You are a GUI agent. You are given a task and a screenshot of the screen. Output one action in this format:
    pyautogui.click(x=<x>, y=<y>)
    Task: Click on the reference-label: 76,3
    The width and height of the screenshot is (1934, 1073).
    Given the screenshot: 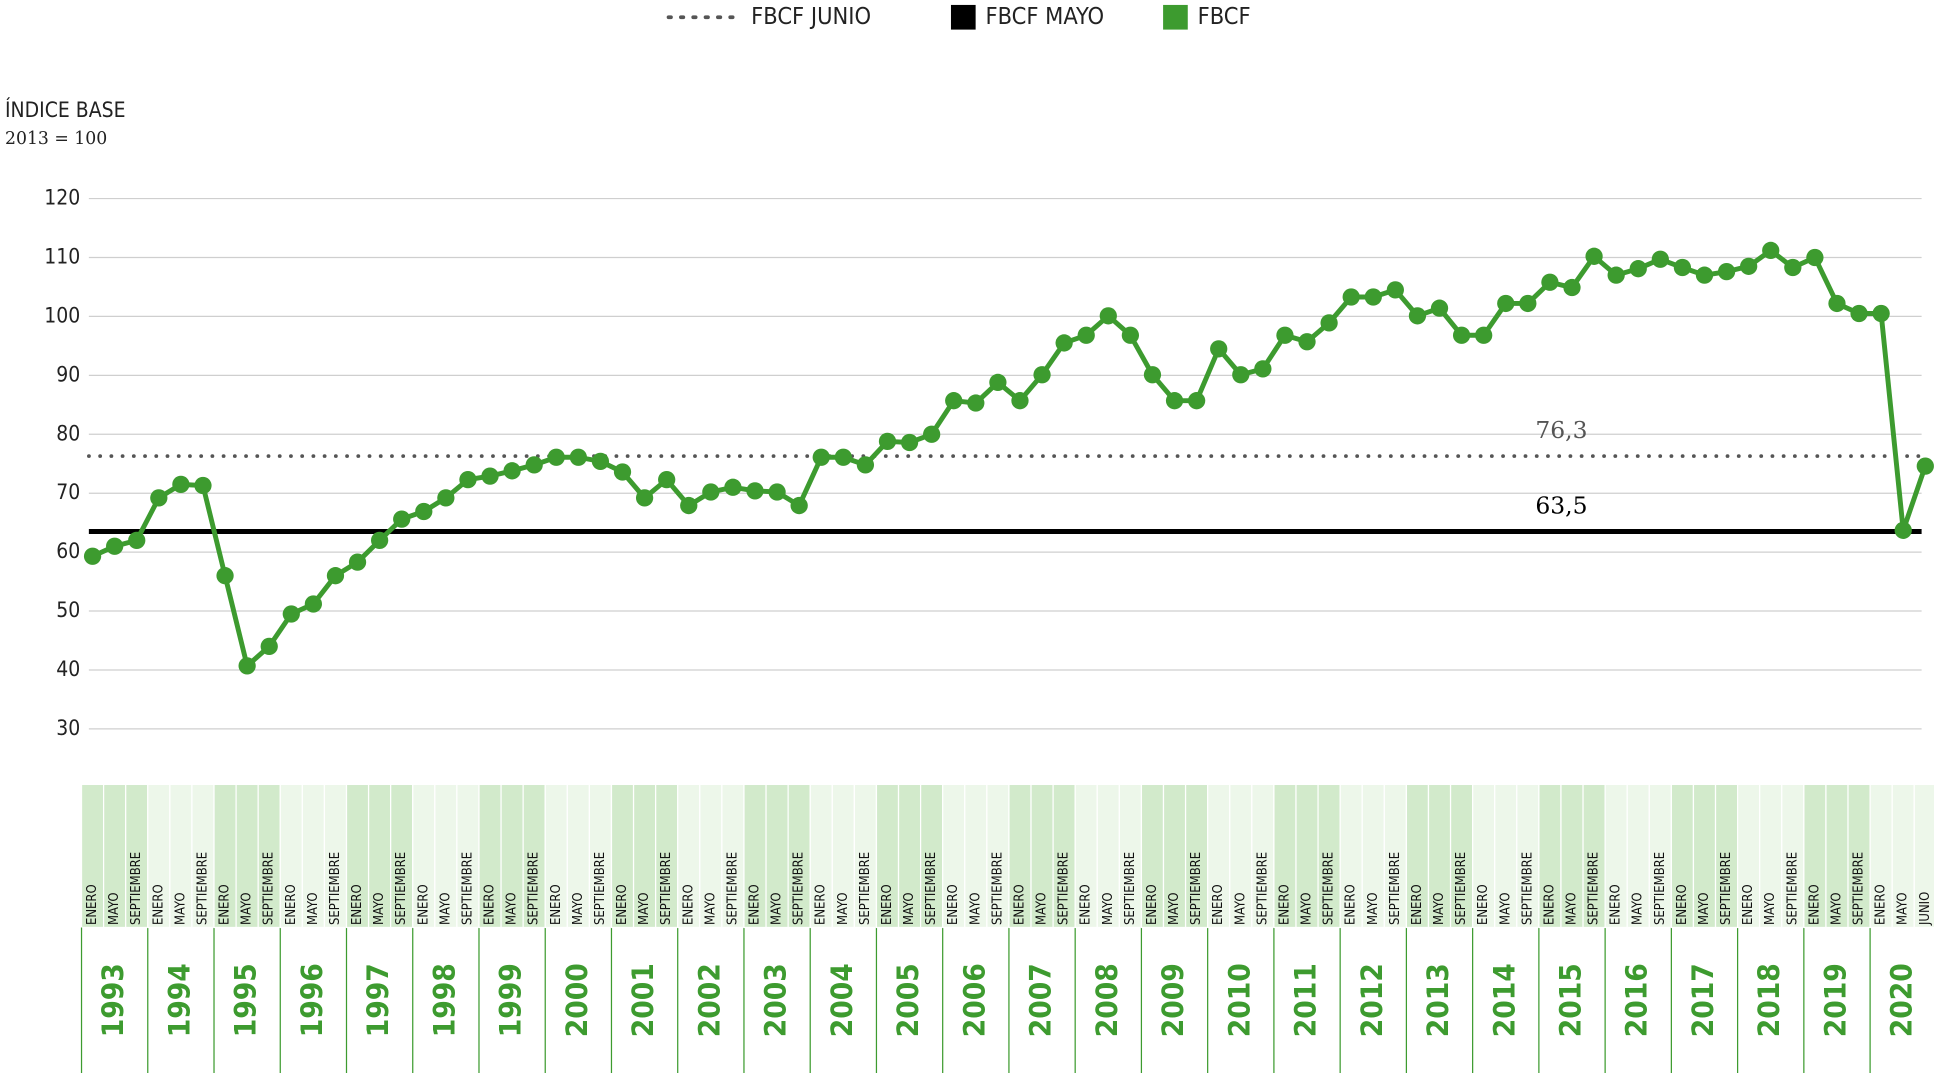 What is the action you would take?
    pyautogui.click(x=1561, y=430)
    